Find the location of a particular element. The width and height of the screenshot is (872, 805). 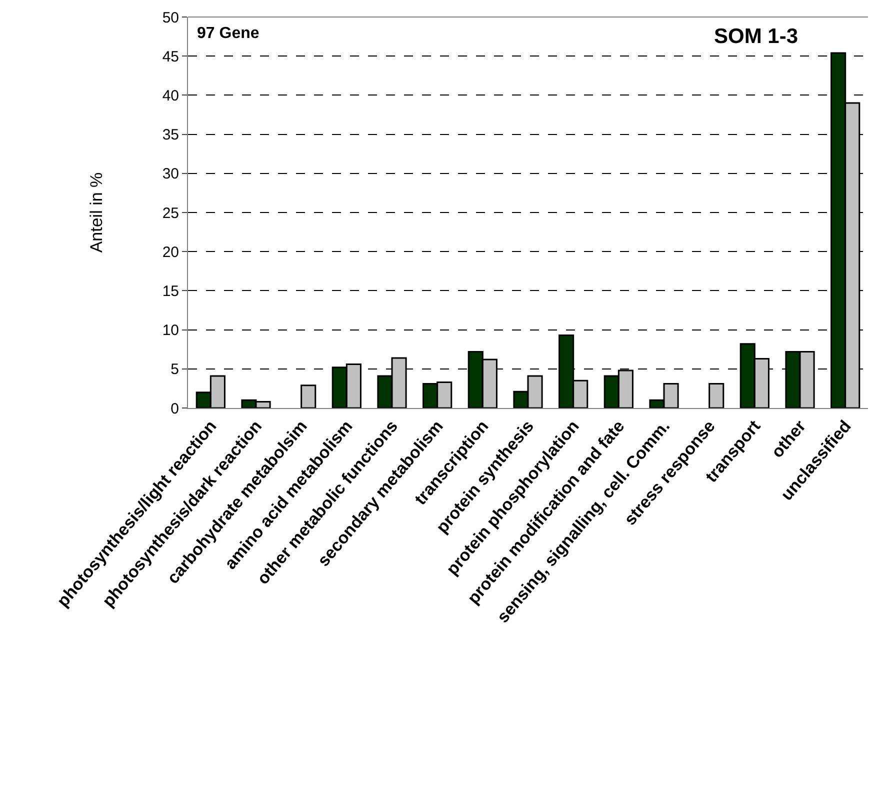

y-tick-label: 35 is located at coordinates (170, 135).